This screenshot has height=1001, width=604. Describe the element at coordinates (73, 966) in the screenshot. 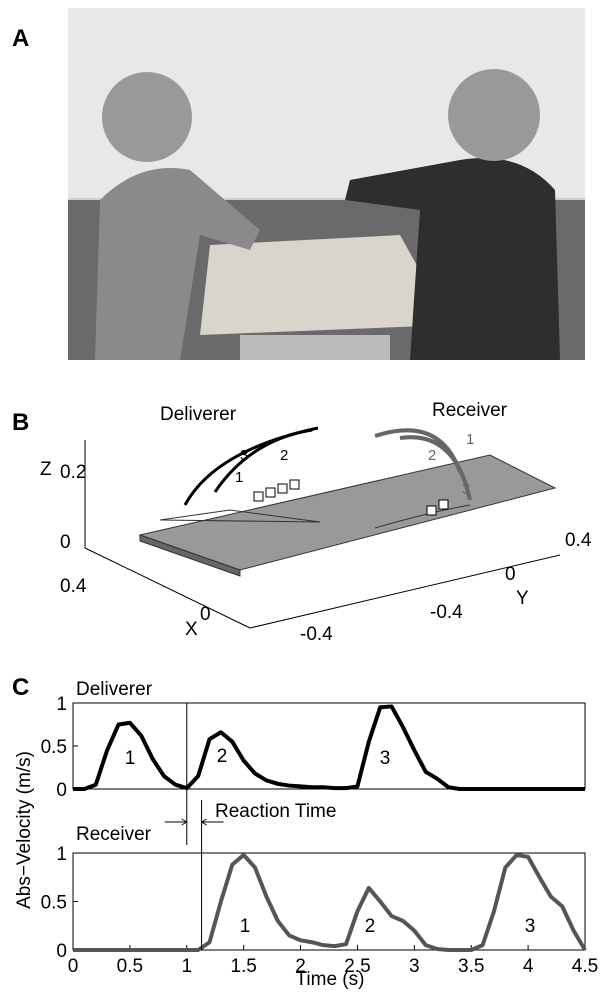

I see `x-tick-label: 0` at that location.